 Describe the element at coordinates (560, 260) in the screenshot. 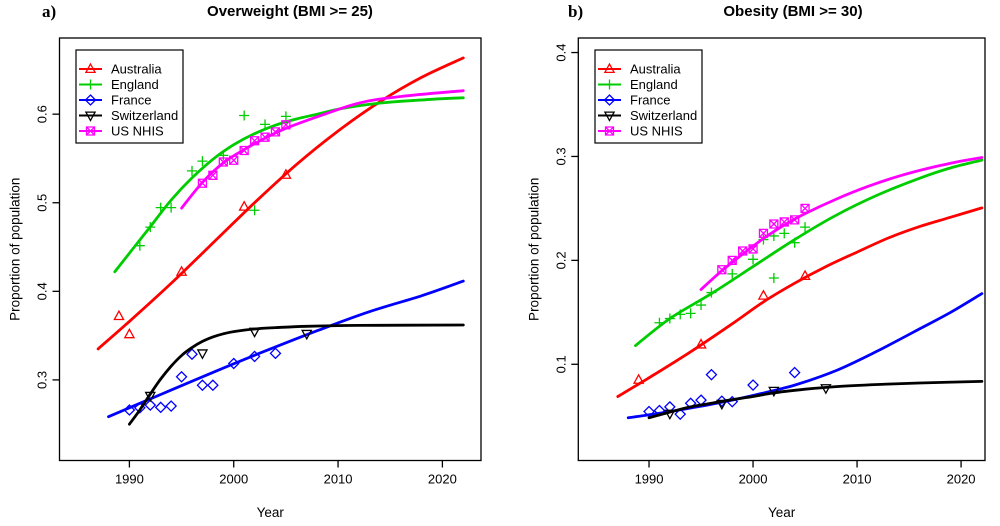

I see `y-tick-label: 0.2` at that location.